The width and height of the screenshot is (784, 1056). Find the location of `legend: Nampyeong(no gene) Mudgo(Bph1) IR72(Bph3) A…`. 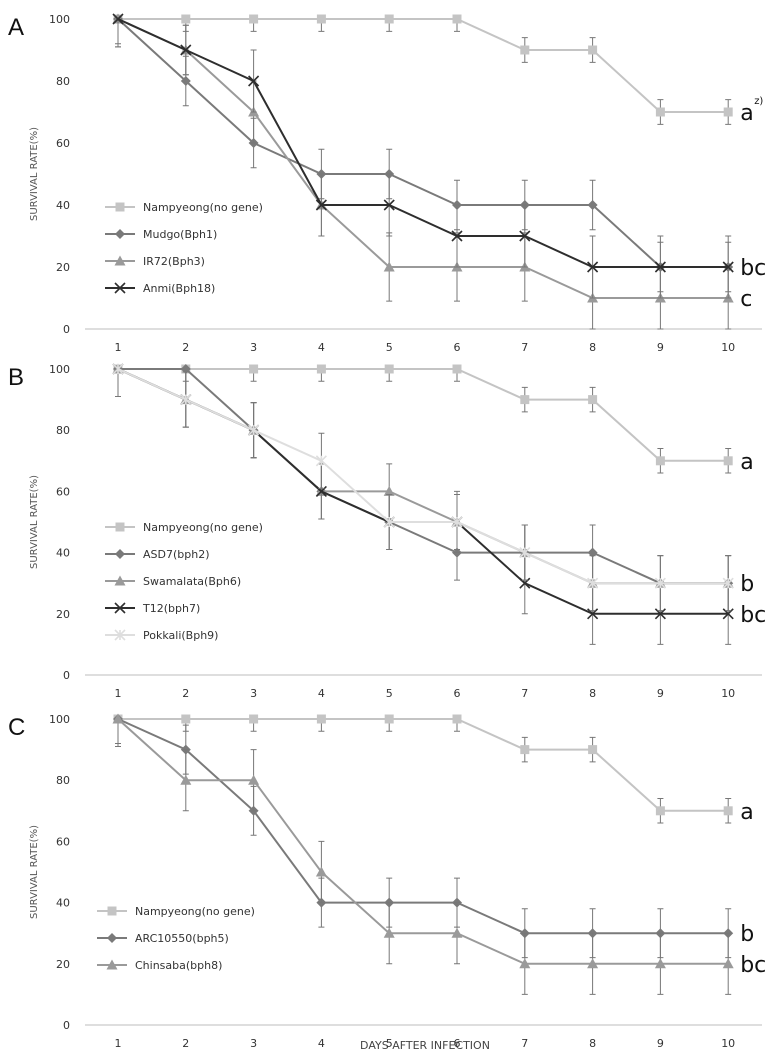

legend: Nampyeong(no gene) Mudgo(Bph1) IR72(Bph3) A… is located at coordinates (184, 248).